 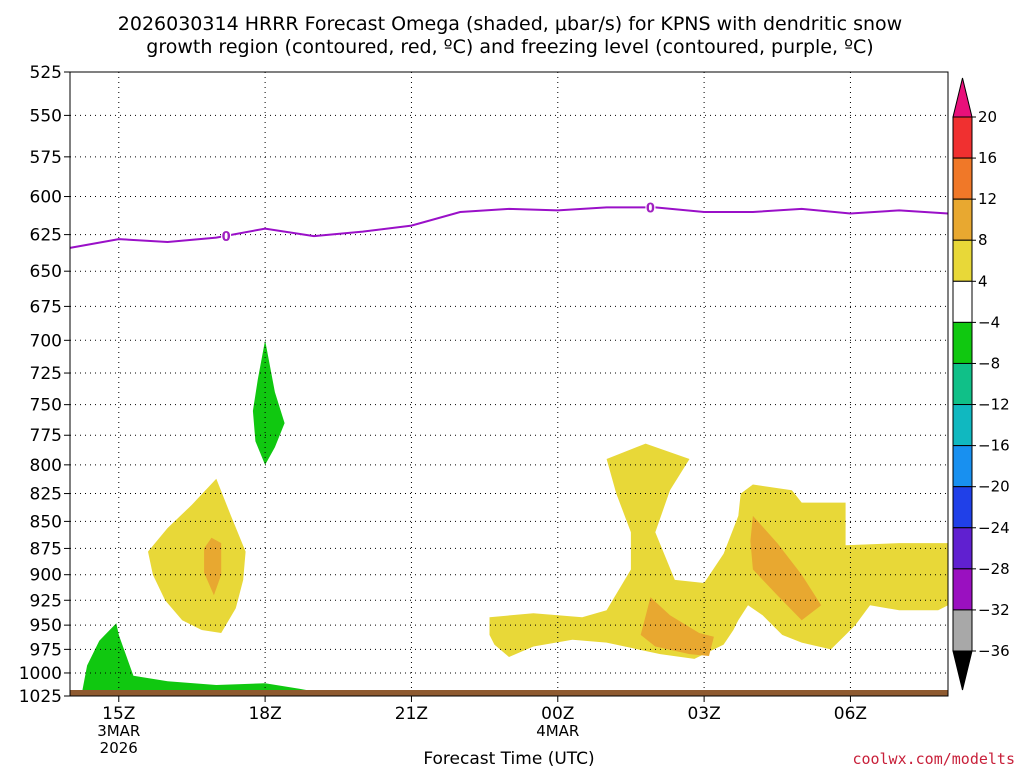 I want to click on y-tick-label: 675, so click(x=46, y=307).